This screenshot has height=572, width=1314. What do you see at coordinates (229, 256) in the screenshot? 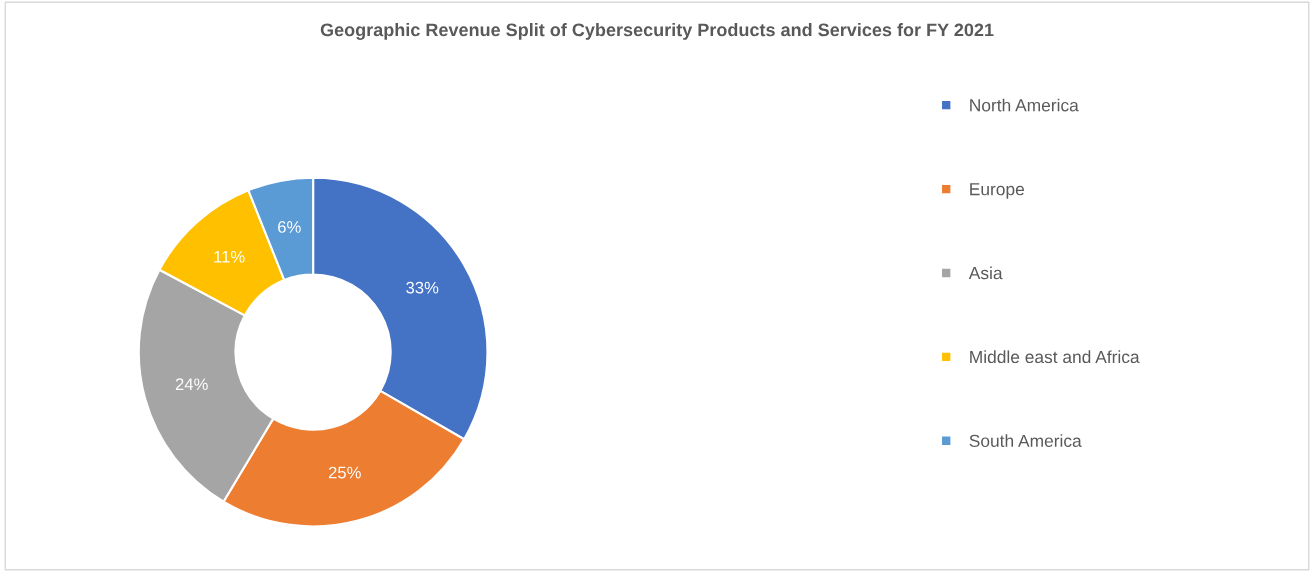
I see `data-label: 11%` at bounding box center [229, 256].